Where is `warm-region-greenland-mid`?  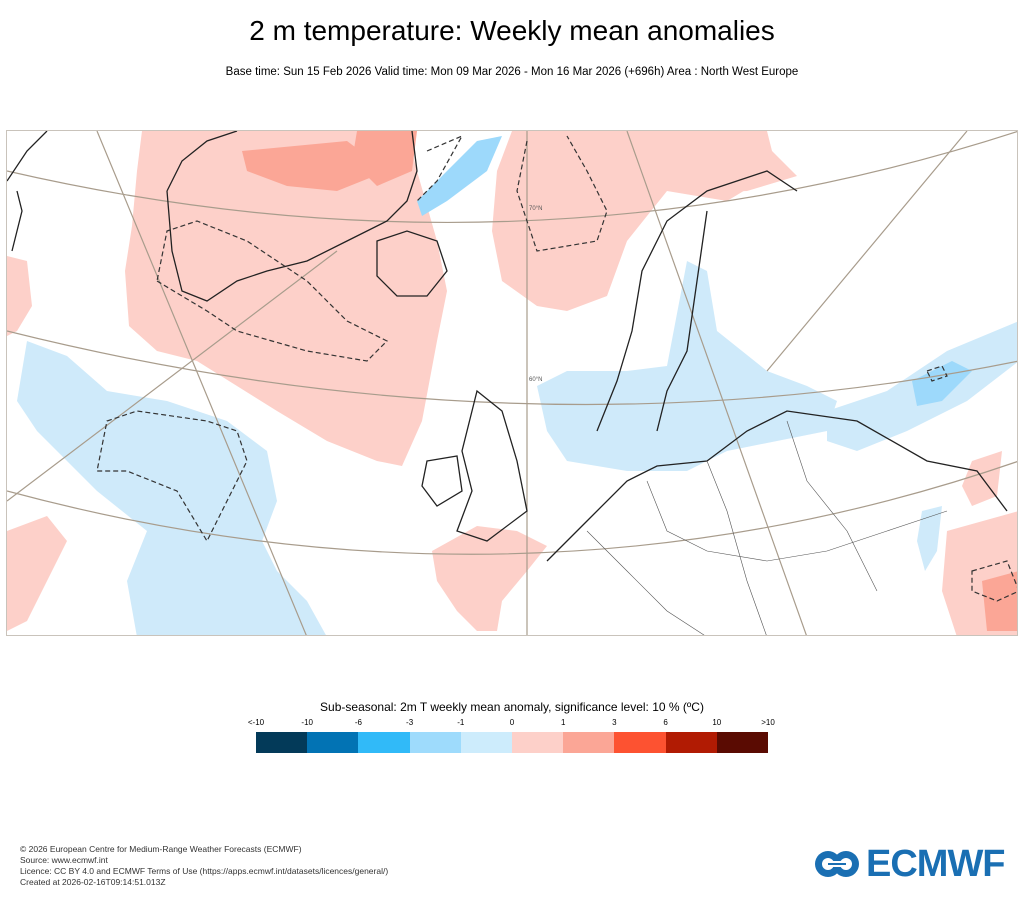 warm-region-greenland-mid is located at coordinates (314, 166).